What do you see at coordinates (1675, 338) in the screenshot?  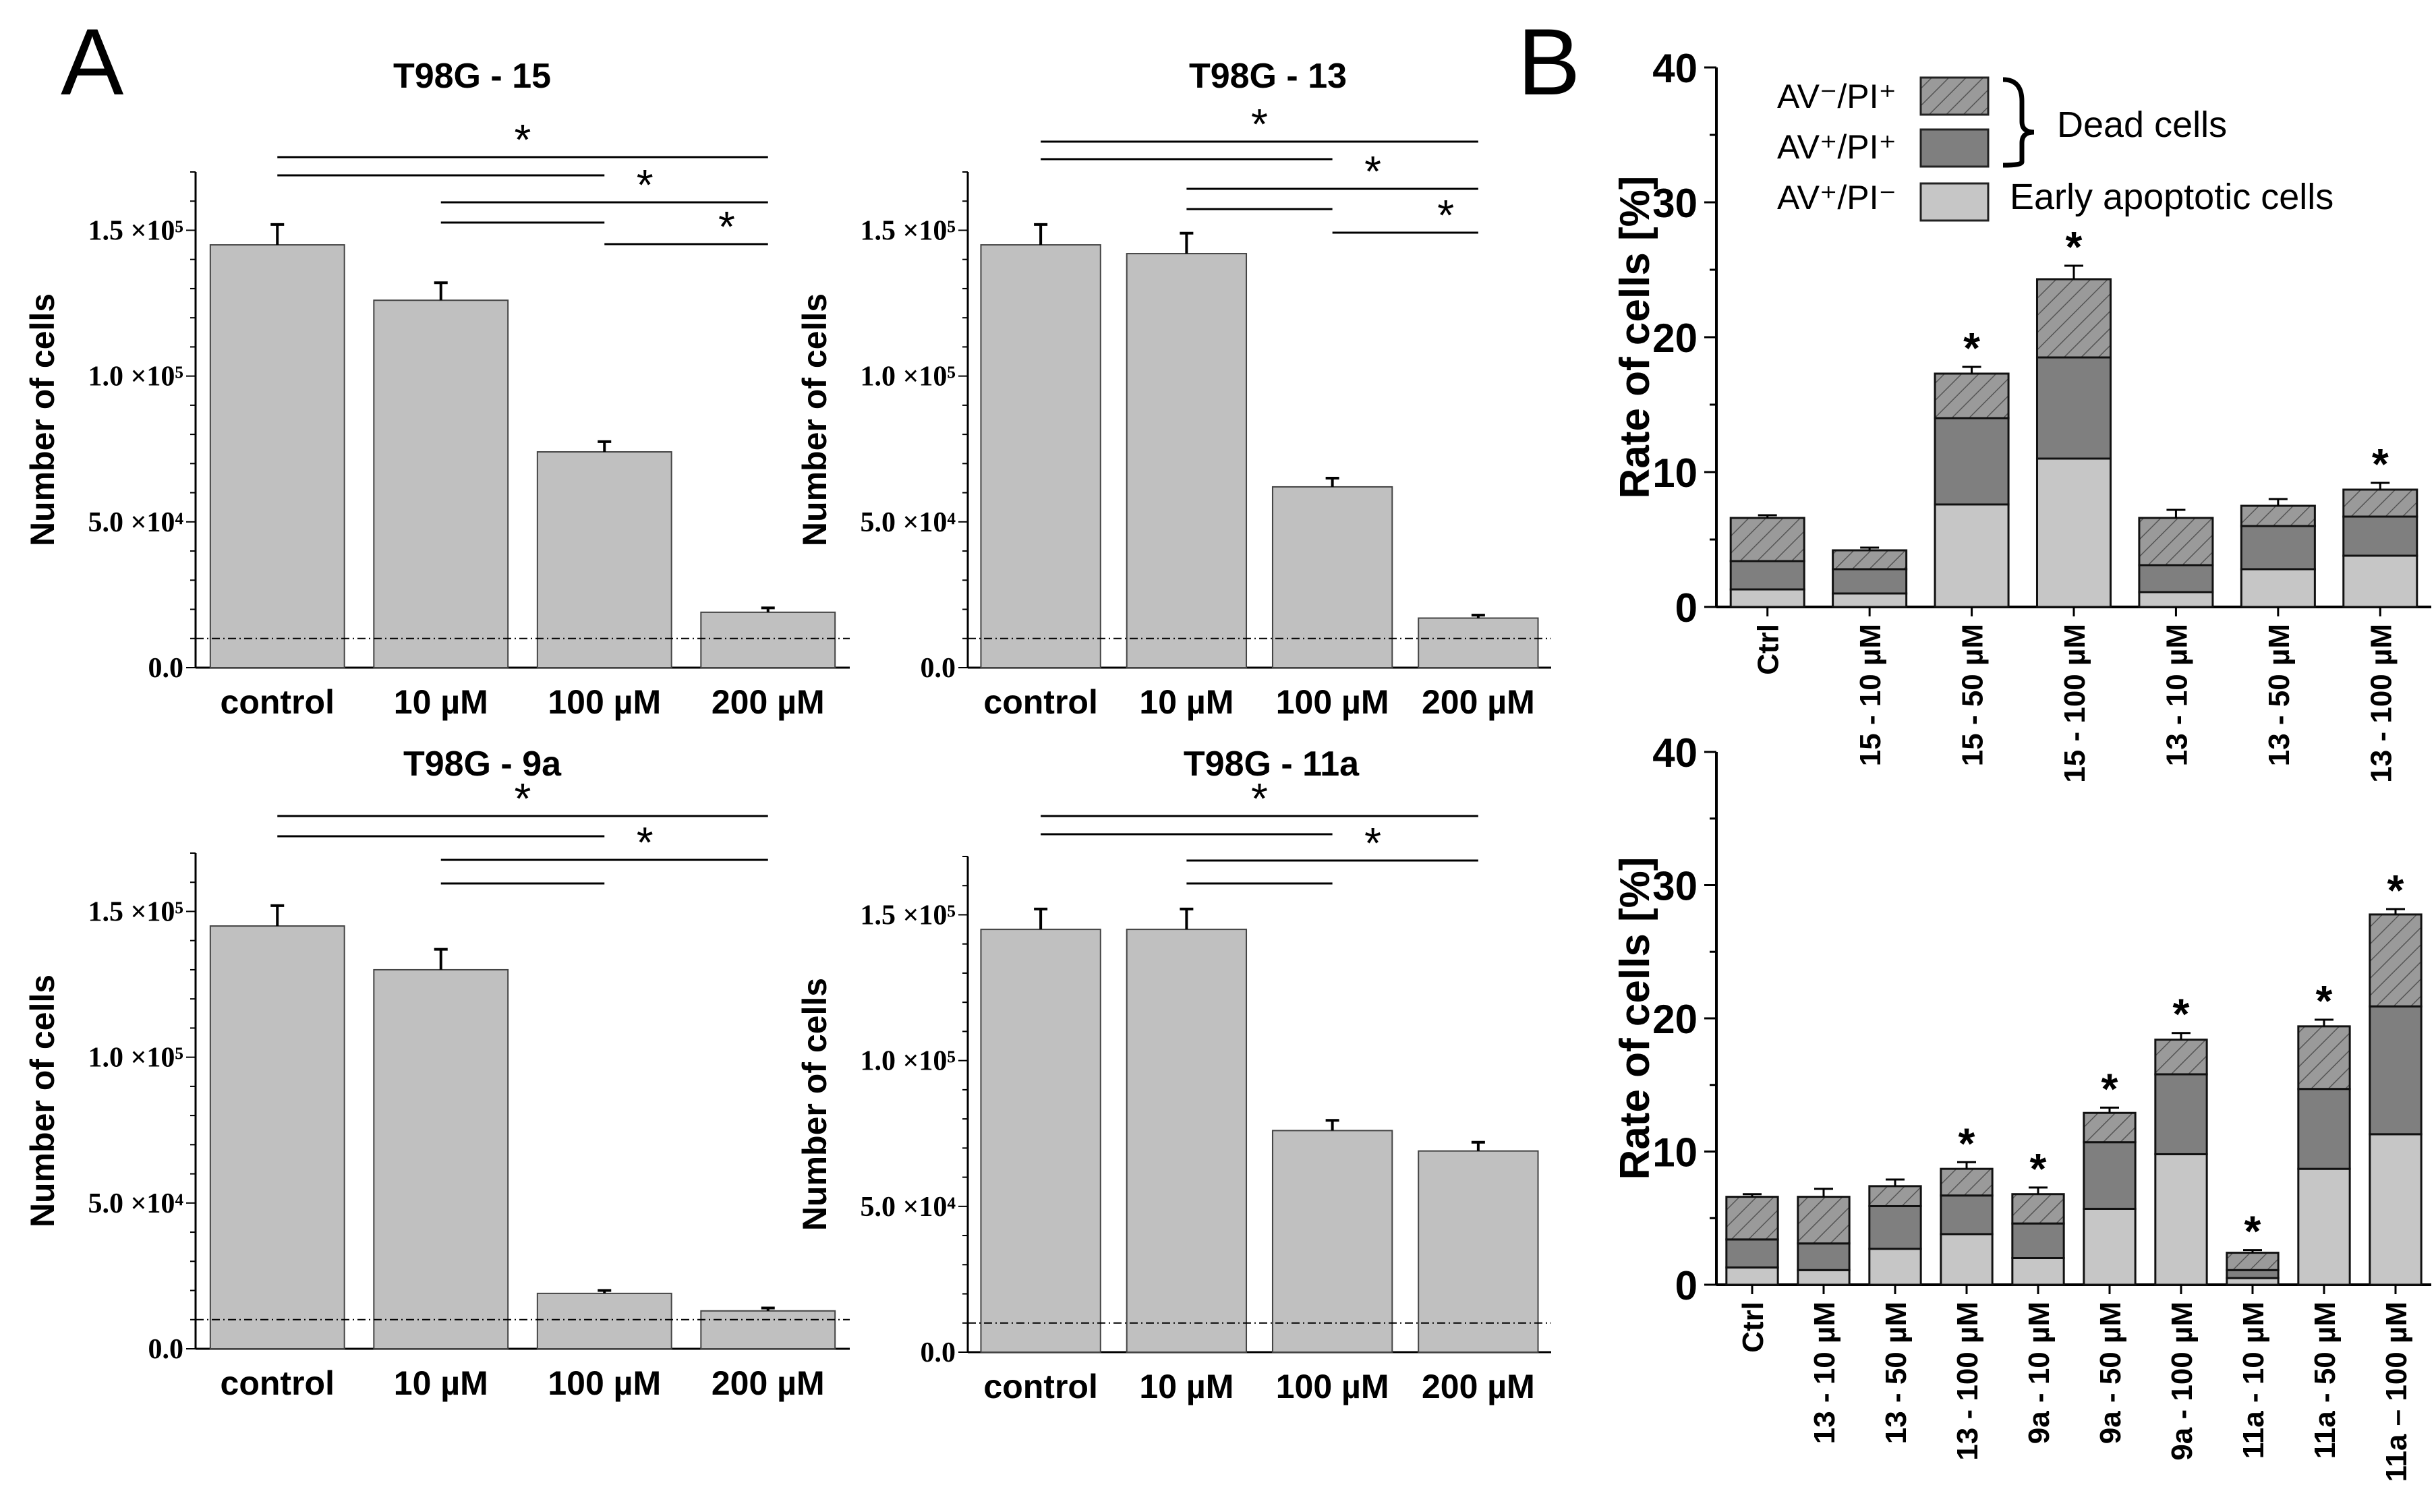 I see `y-tick-label: 20` at bounding box center [1675, 338].